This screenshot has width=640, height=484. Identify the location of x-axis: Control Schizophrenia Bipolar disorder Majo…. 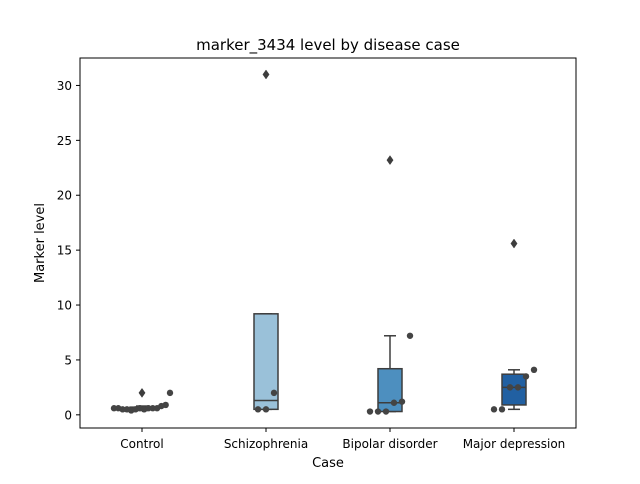
(342, 439).